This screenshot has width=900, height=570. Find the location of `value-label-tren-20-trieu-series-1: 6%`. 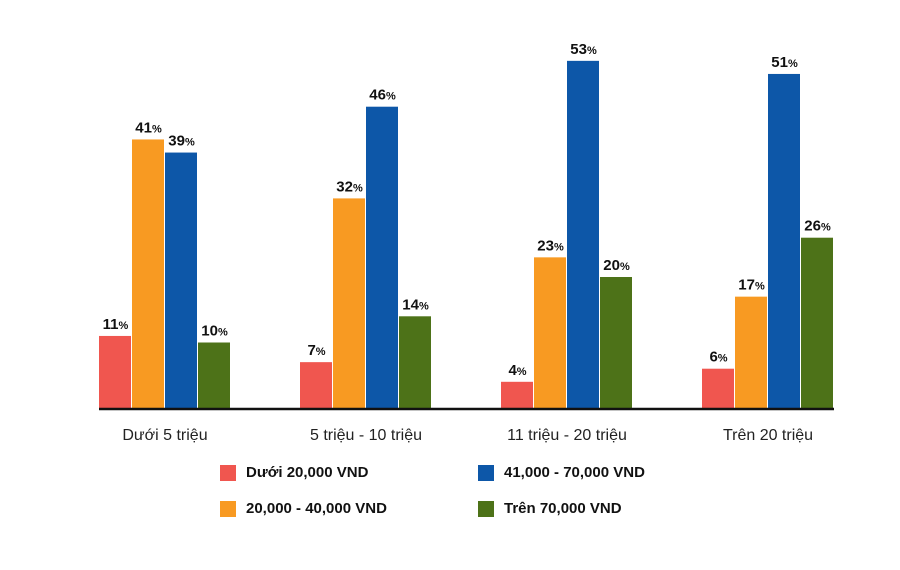

value-label-tren-20-trieu-series-1: 6% is located at coordinates (718, 357).